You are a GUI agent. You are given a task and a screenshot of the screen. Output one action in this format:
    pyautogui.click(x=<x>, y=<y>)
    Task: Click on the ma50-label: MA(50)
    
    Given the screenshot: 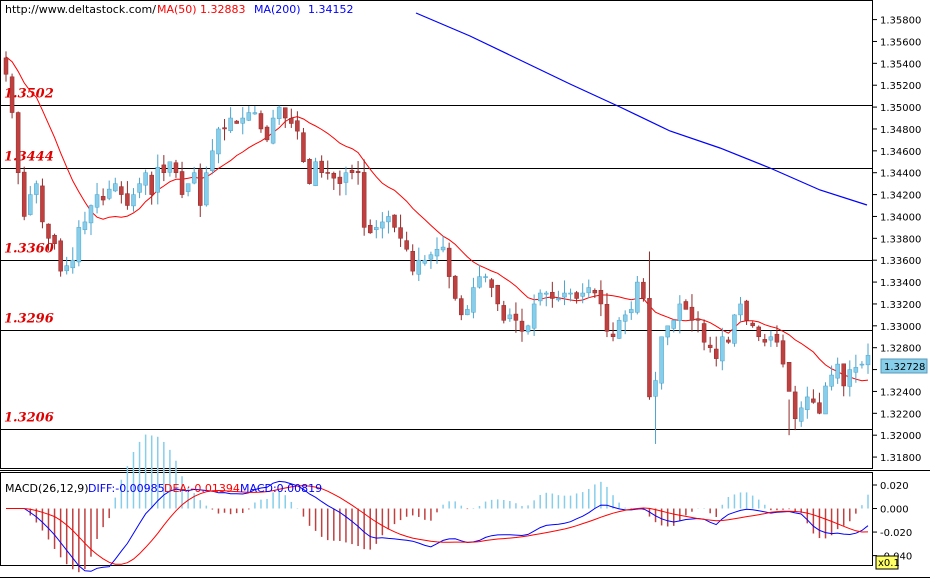 What is the action you would take?
    pyautogui.click(x=177, y=9)
    